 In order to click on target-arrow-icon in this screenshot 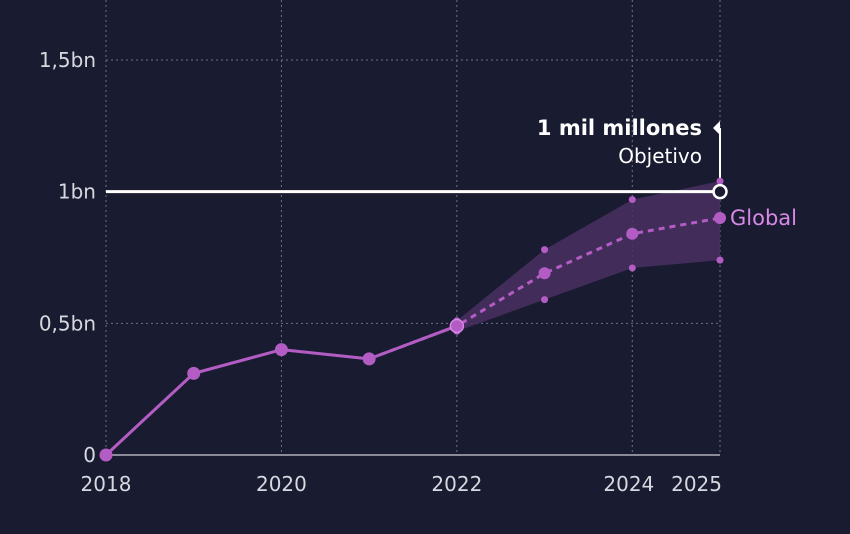, I will do `click(716, 128)`.